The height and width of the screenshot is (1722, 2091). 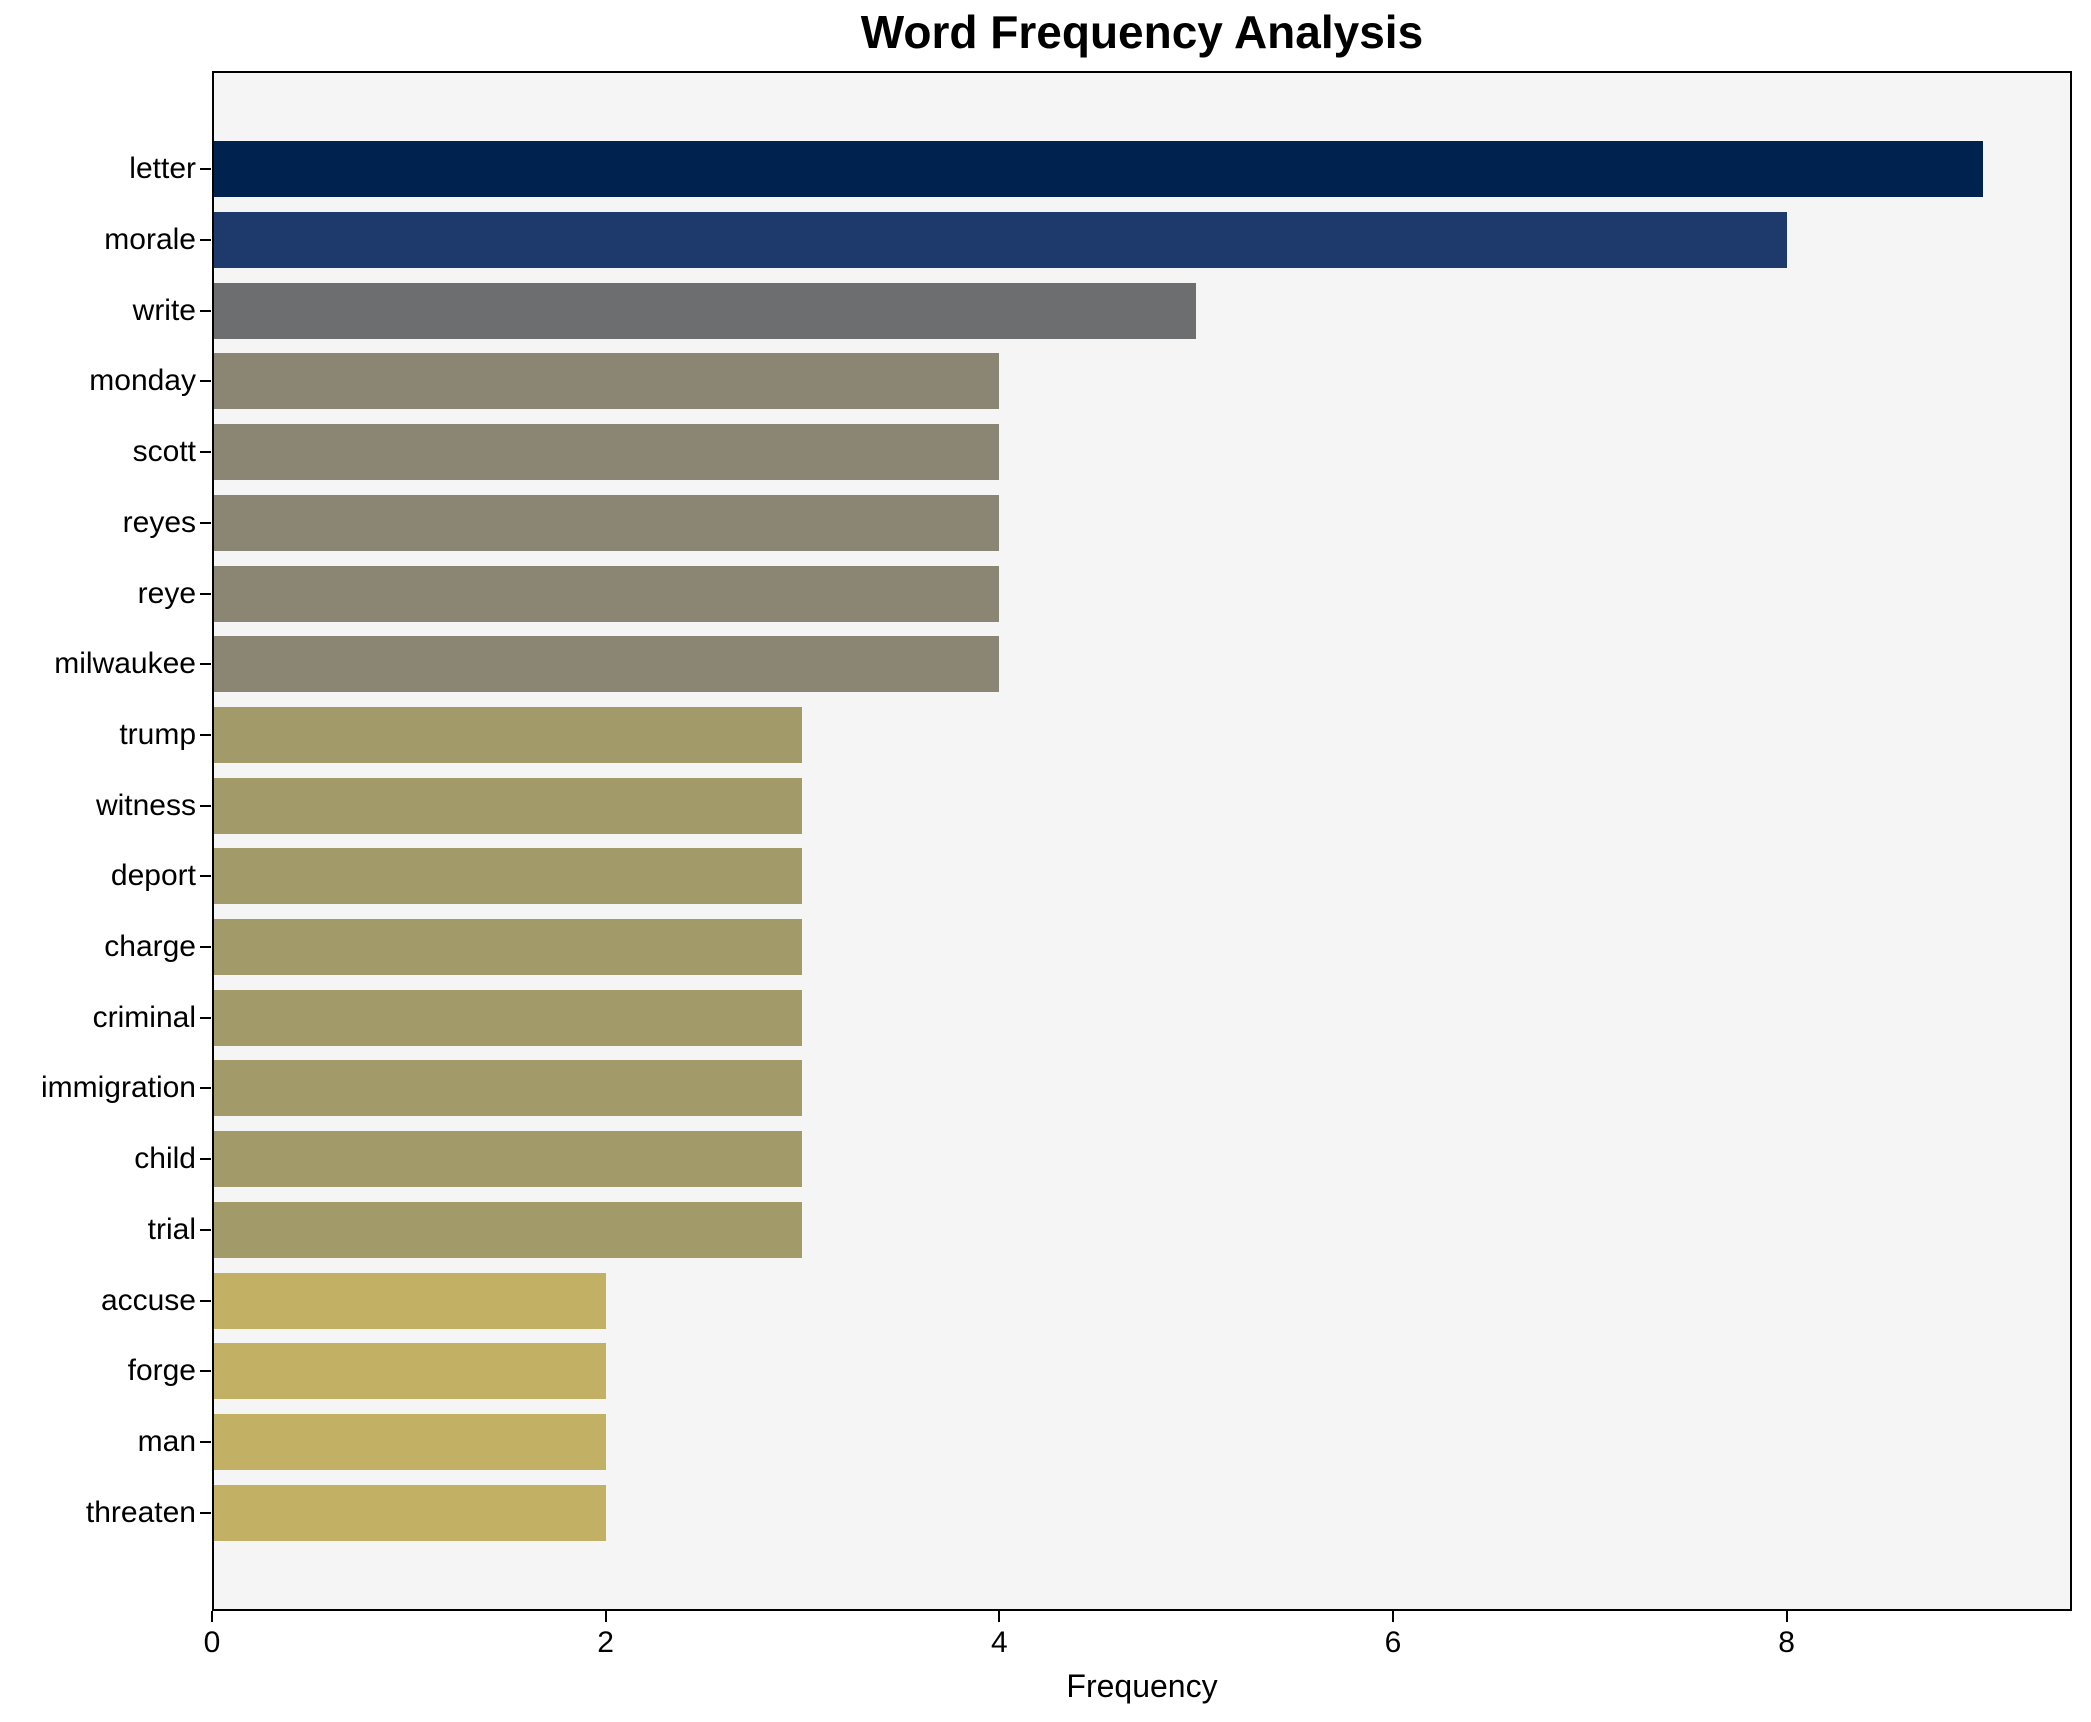 I want to click on y-tick-label-man: man, so click(x=166, y=1441).